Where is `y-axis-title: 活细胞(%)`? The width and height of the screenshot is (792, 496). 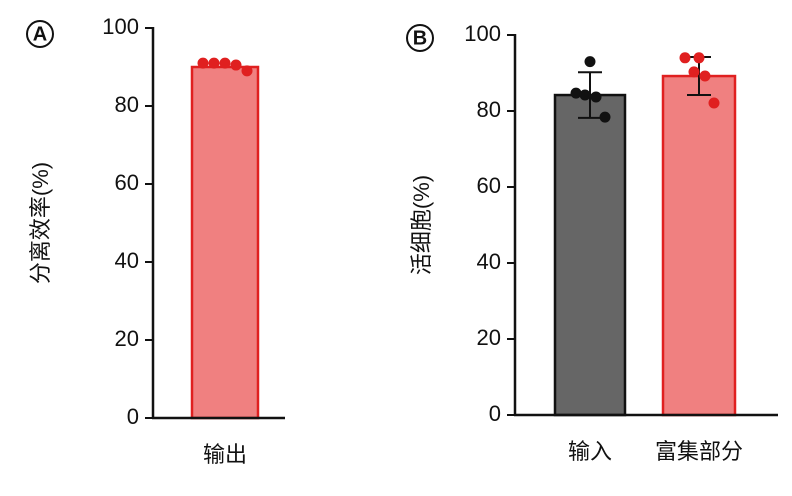 y-axis-title: 活细胞(%) is located at coordinates (421, 225).